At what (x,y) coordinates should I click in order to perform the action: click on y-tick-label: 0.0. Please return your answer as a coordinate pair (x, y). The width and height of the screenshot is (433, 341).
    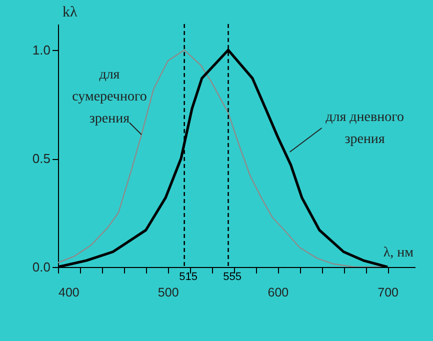
    Looking at the image, I should click on (41, 267).